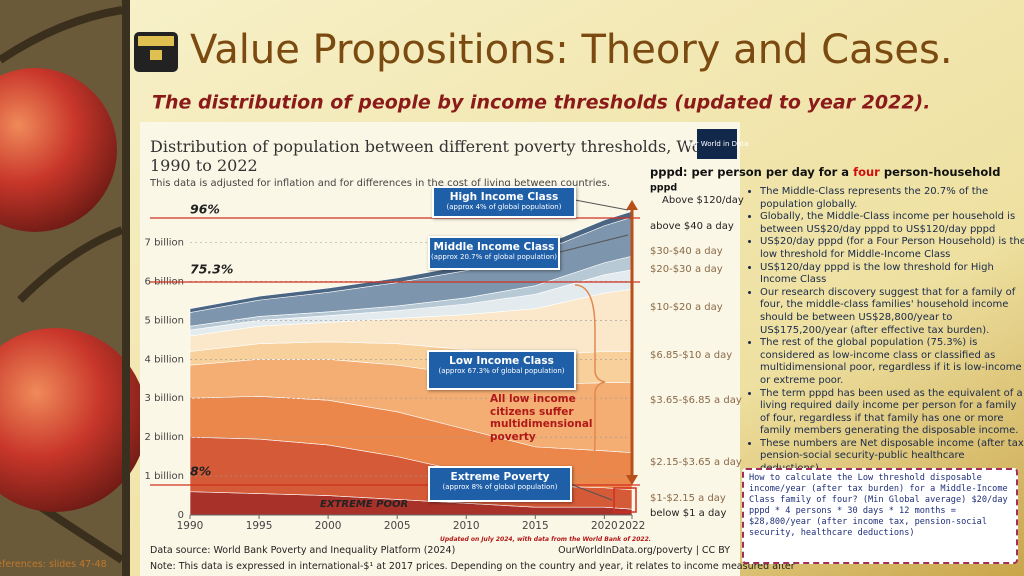 The image size is (1024, 576). Describe the element at coordinates (663, 188) in the screenshot. I see `pppd-label: pppd` at that location.